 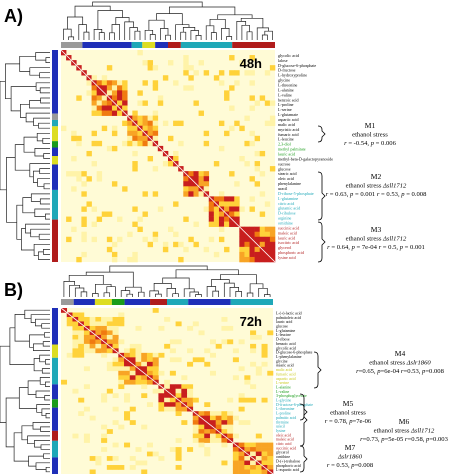 I want to click on metabolite-label: lauric acid, so click(x=286, y=237).